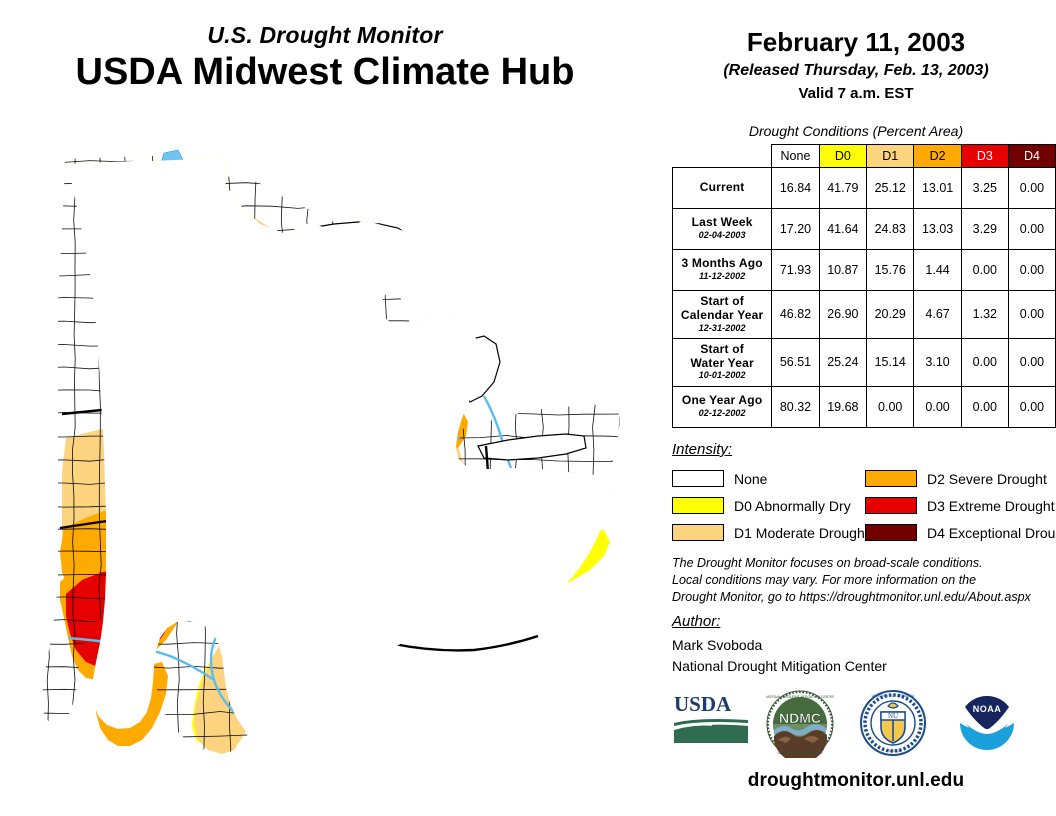  I want to click on table-col-header-d3: D3, so click(984, 156).